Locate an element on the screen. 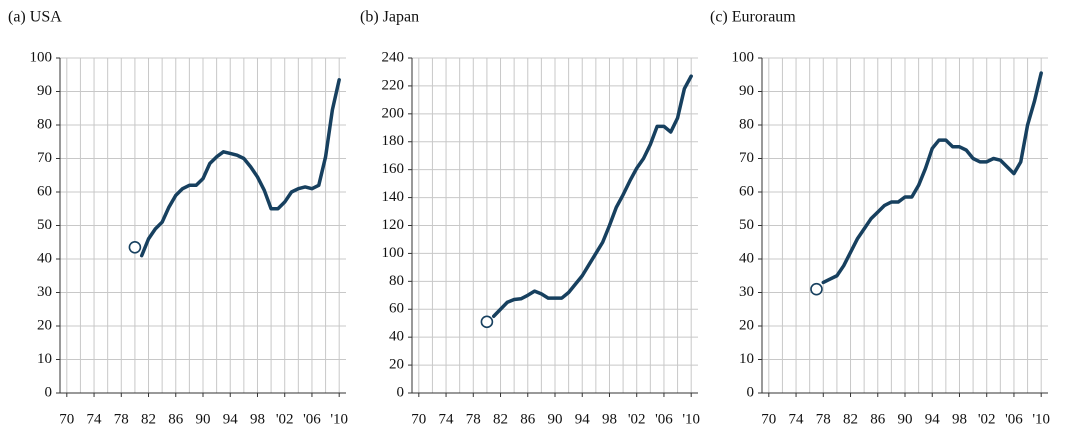 This screenshot has height=437, width=1067. panel-title: (b) Japan is located at coordinates (389, 17).